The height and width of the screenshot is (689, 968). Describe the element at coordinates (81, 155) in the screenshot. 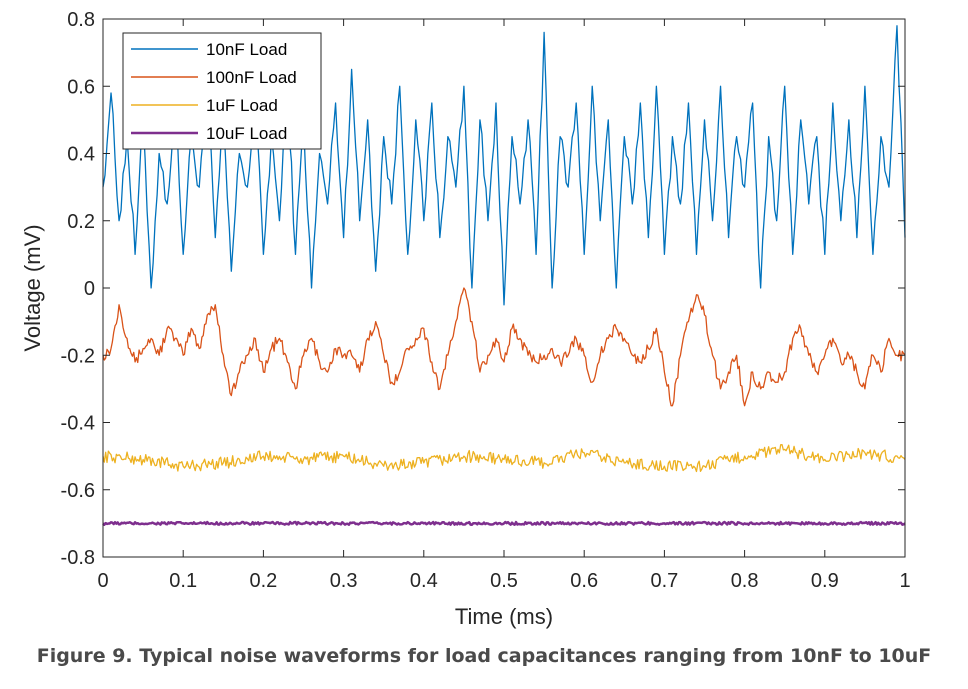

I see `y-tick-label: 0.4` at that location.